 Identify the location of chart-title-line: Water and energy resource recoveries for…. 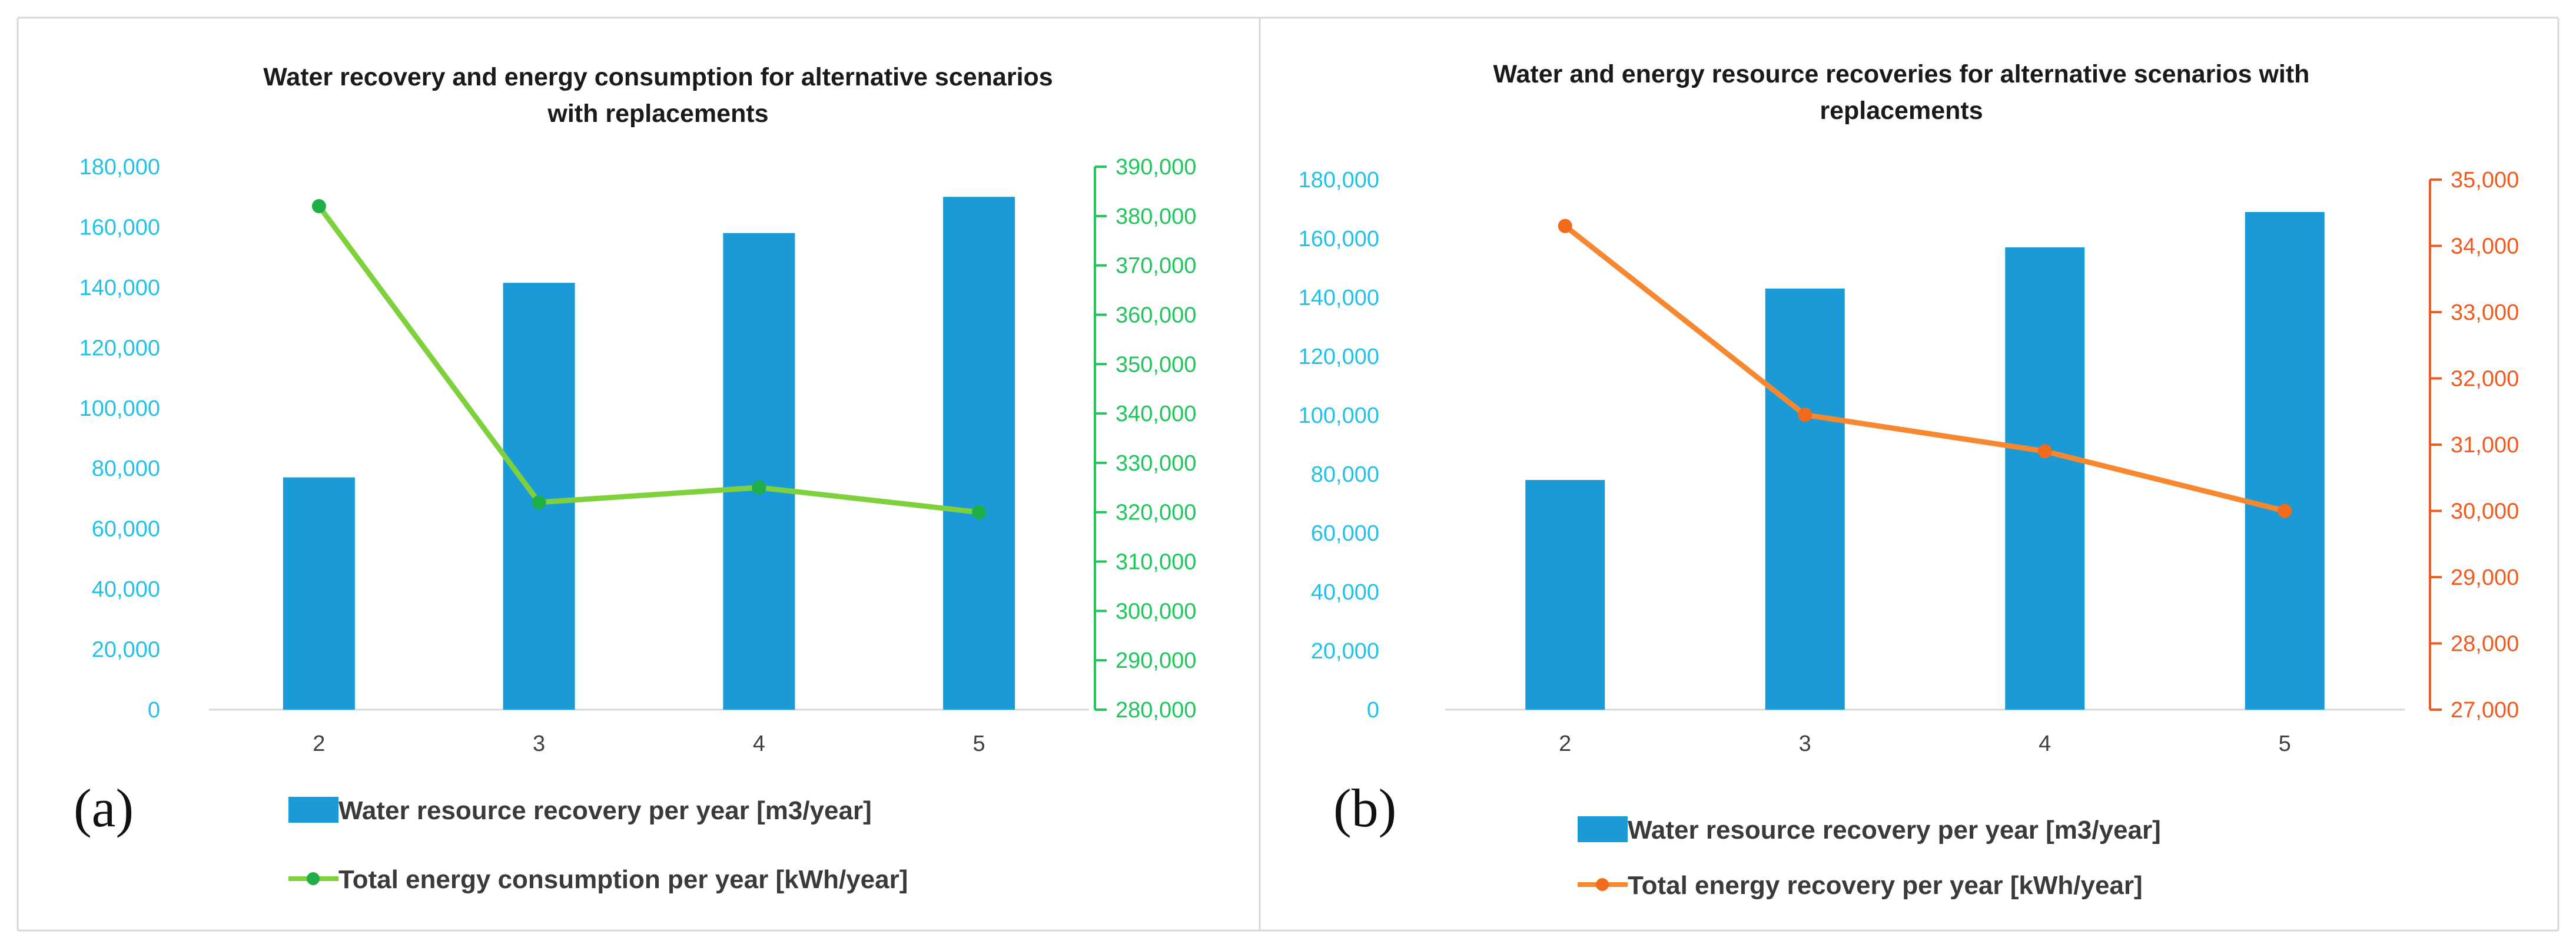
(1901, 74).